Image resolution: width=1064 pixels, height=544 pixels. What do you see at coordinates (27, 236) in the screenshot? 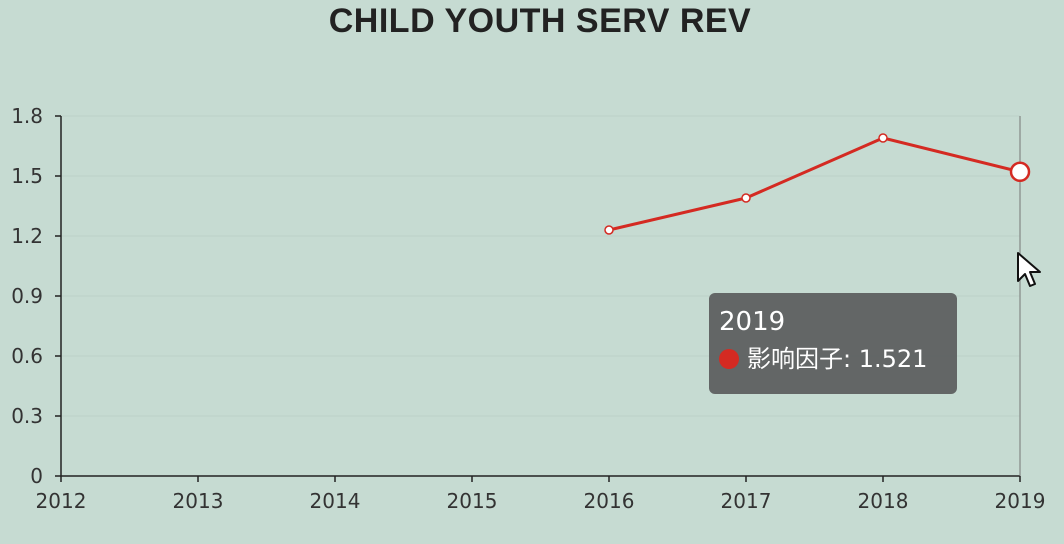
I see `y-tick-label: 1.2` at bounding box center [27, 236].